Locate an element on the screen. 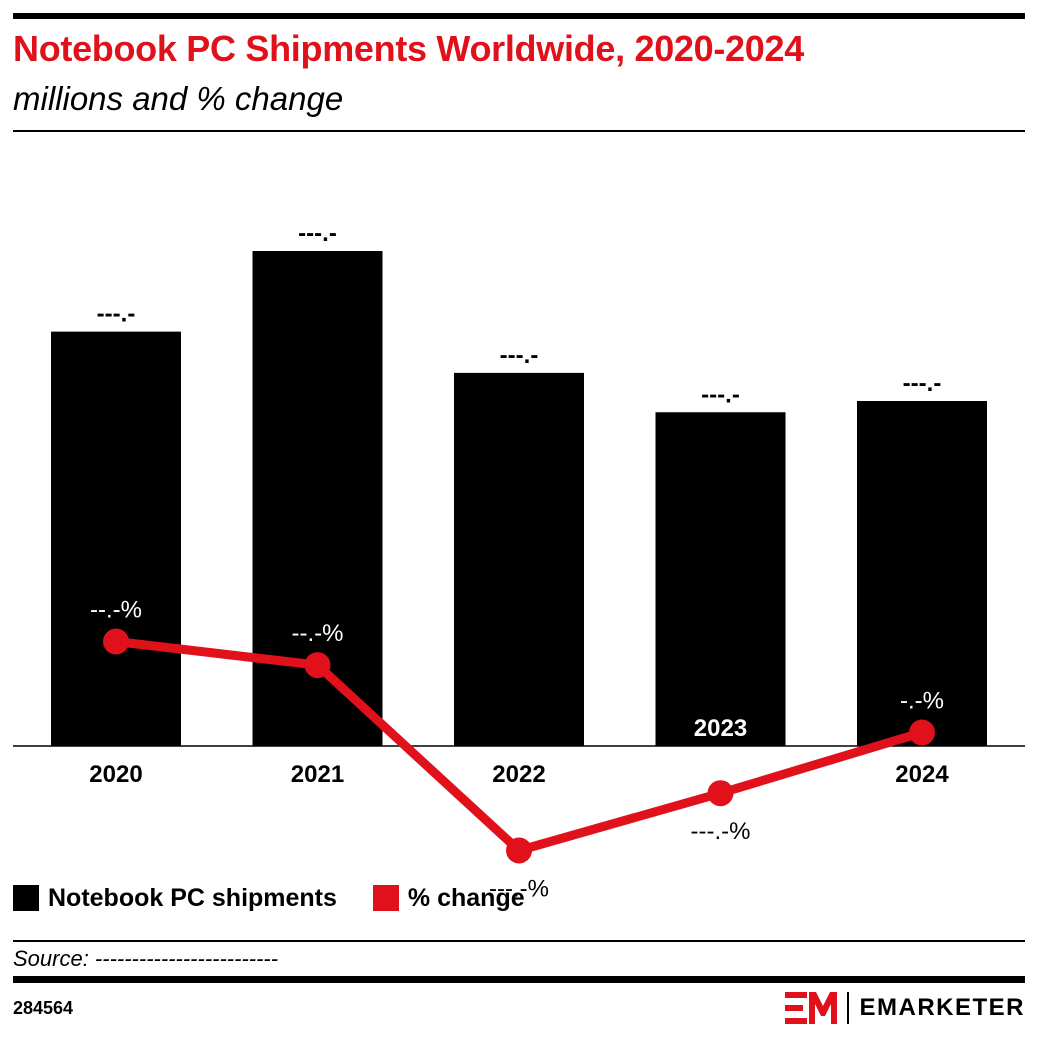 This screenshot has width=1038, height=1038. bar-value-label-2020: ---.- is located at coordinates (116, 314).